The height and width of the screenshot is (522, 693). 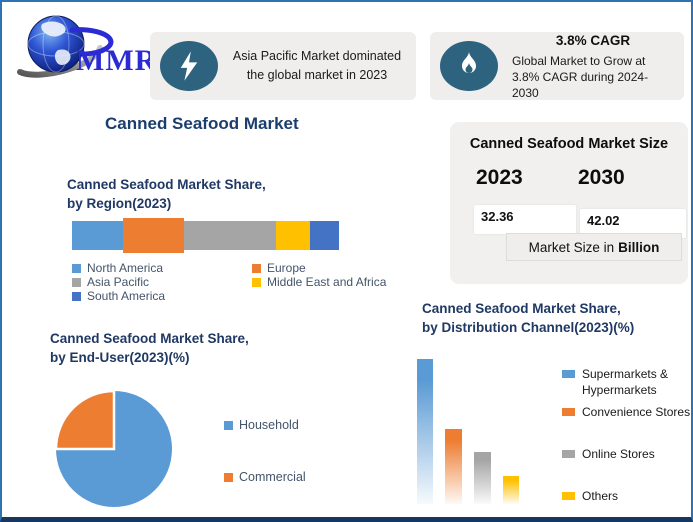 What do you see at coordinates (593, 40) in the screenshot?
I see `cagr-title: 3.8% CAGR` at bounding box center [593, 40].